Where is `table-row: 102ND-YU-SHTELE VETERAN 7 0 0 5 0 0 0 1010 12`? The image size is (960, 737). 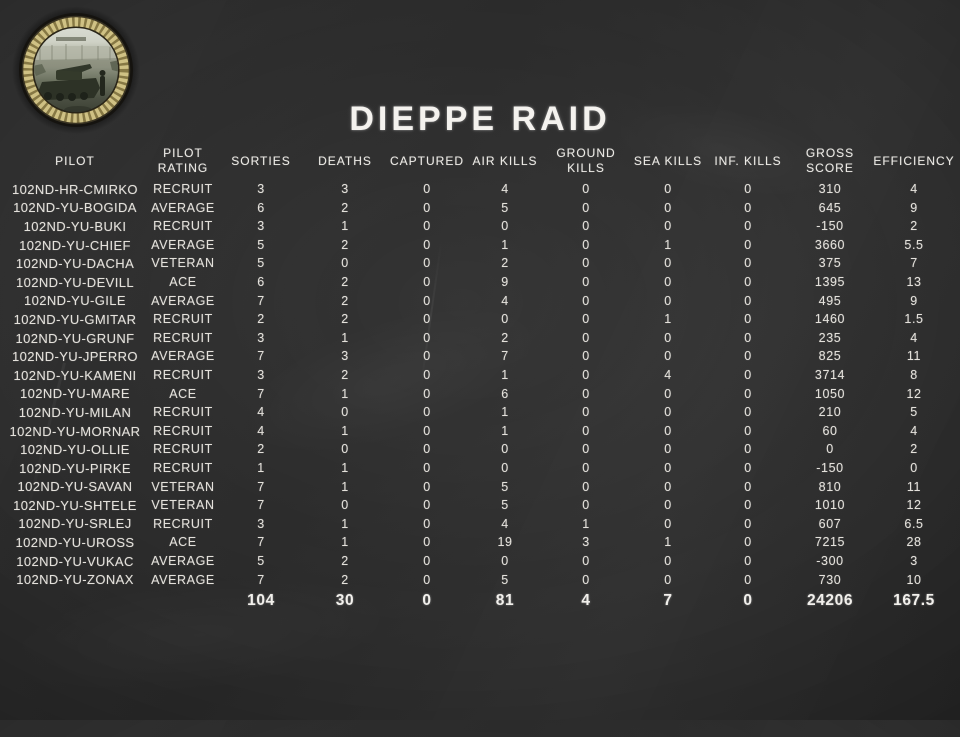 table-row: 102ND-YU-SHTELE VETERAN 7 0 0 5 0 0 0 1010 12 is located at coordinates (480, 505).